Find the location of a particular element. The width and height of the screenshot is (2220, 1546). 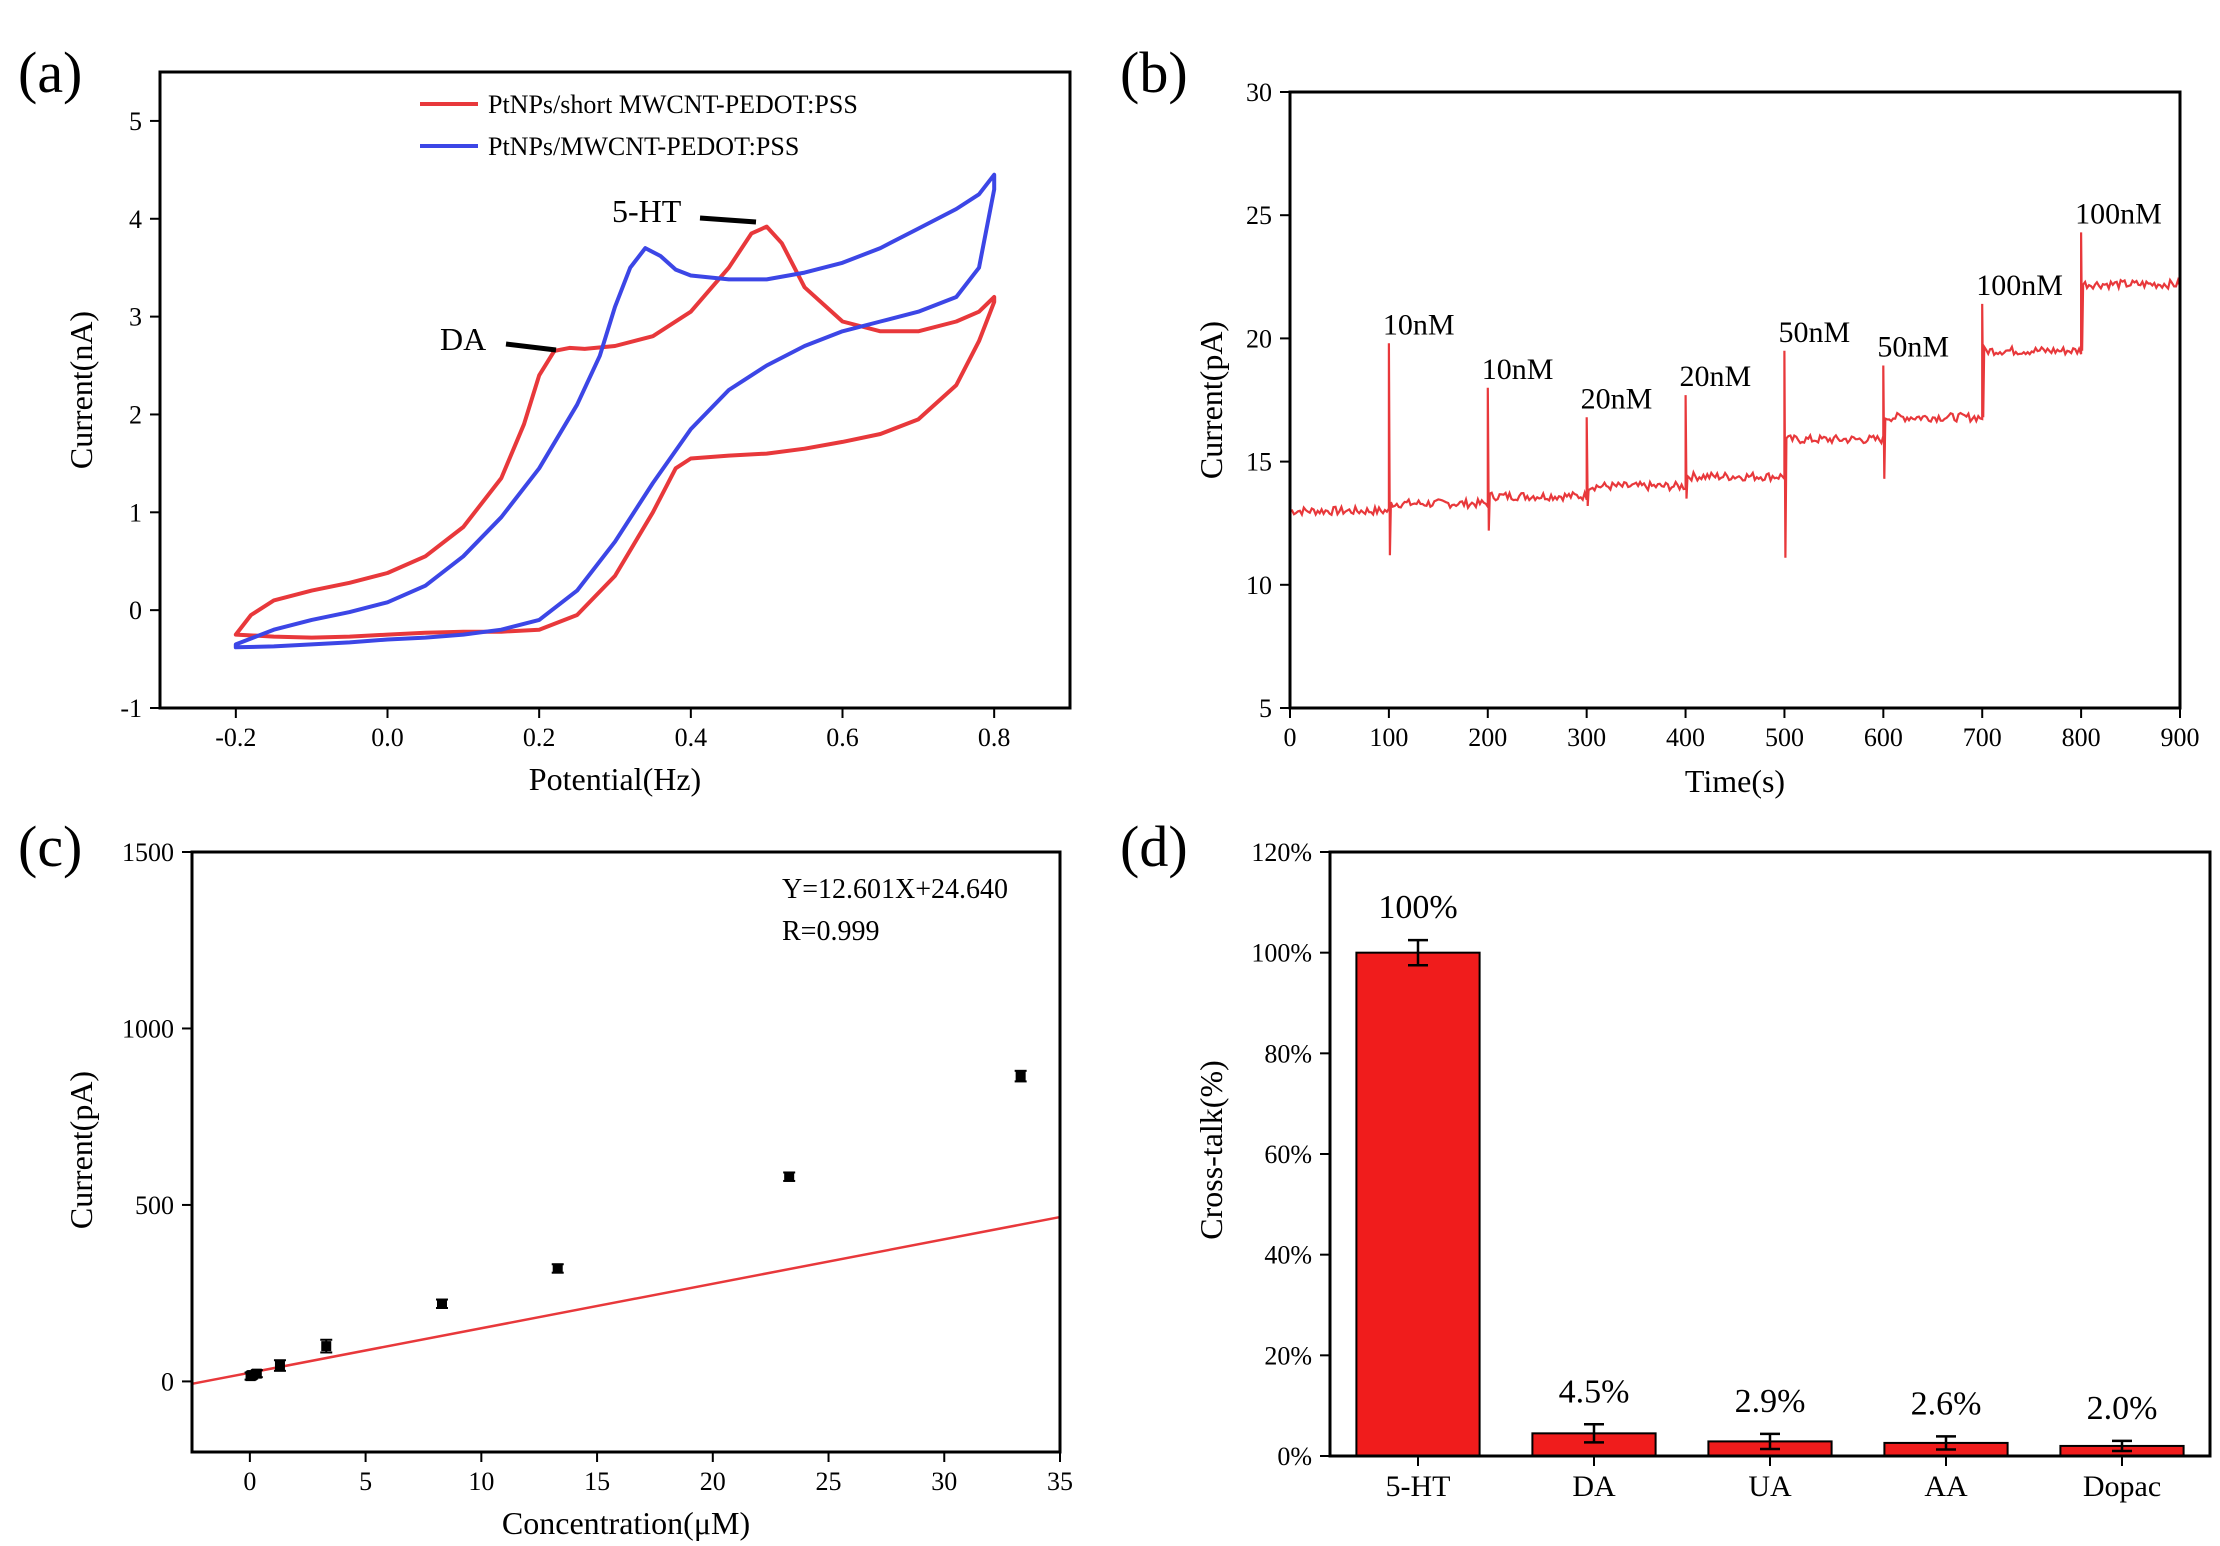

fit-line is located at coordinates (626, 1300).